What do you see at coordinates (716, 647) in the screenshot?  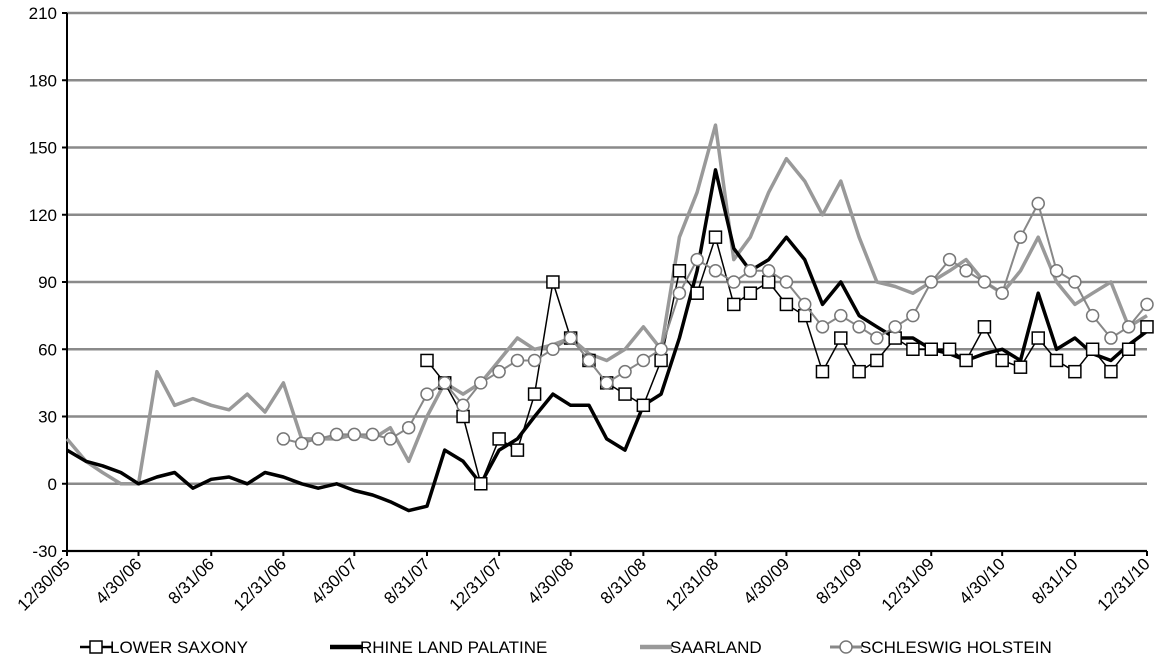 I see `legend-label: SAARLAND` at bounding box center [716, 647].